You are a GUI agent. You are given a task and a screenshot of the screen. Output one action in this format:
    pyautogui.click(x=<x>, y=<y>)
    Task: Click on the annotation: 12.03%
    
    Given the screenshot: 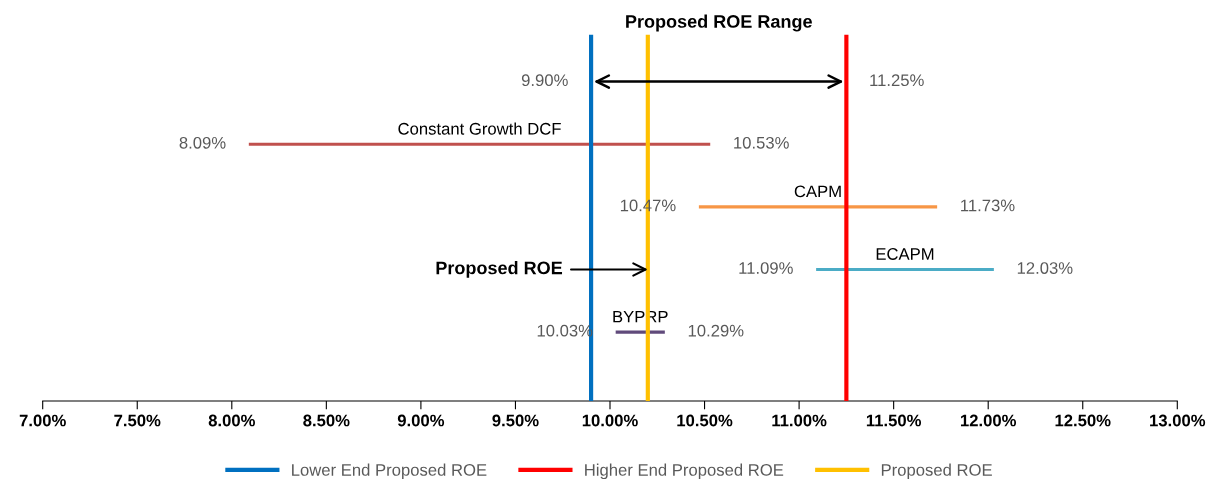 What is the action you would take?
    pyautogui.click(x=1045, y=268)
    